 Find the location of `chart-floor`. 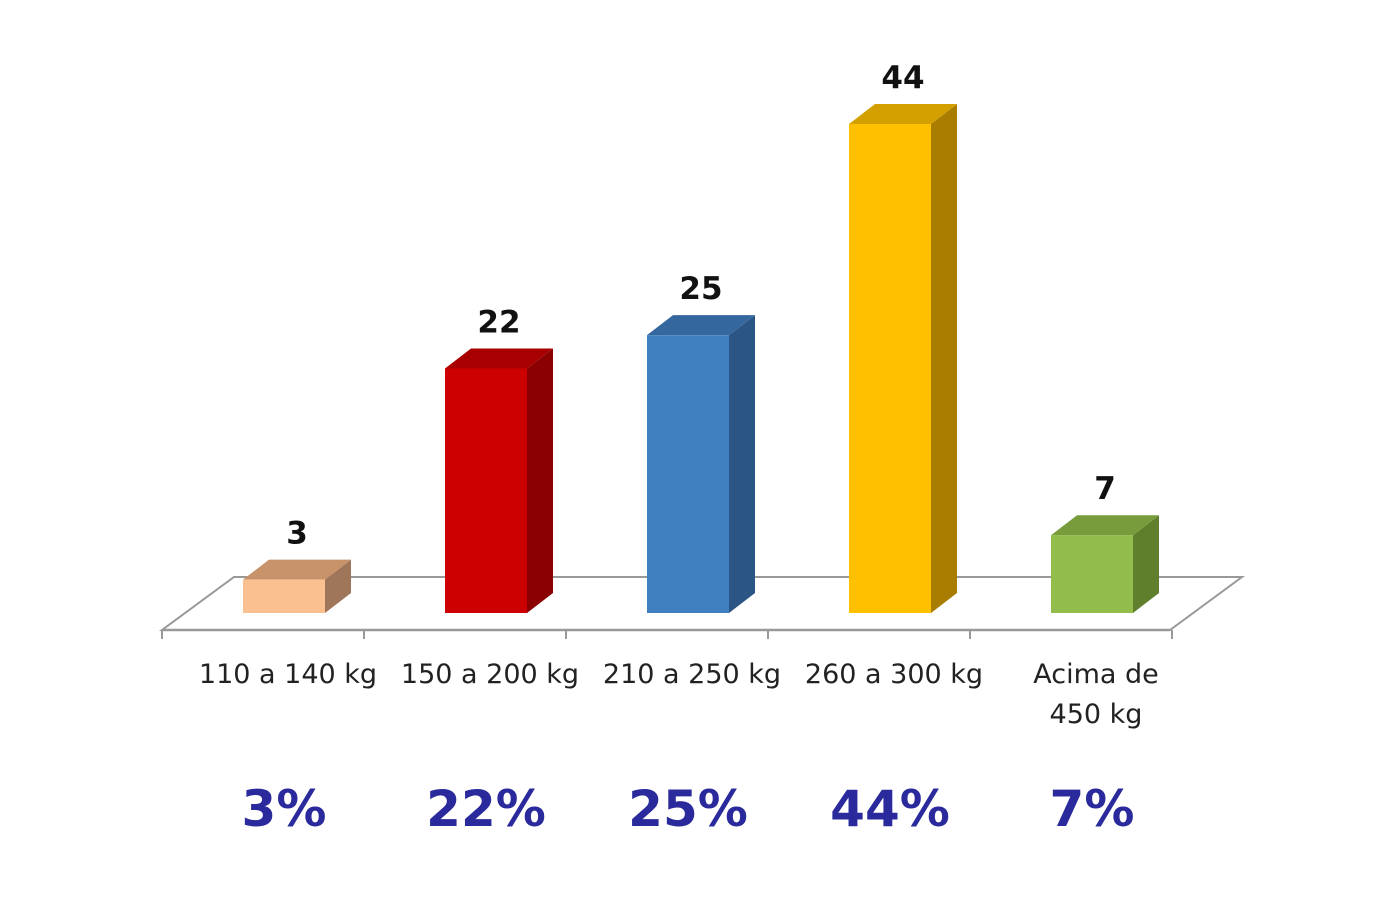

chart-floor is located at coordinates (702, 607).